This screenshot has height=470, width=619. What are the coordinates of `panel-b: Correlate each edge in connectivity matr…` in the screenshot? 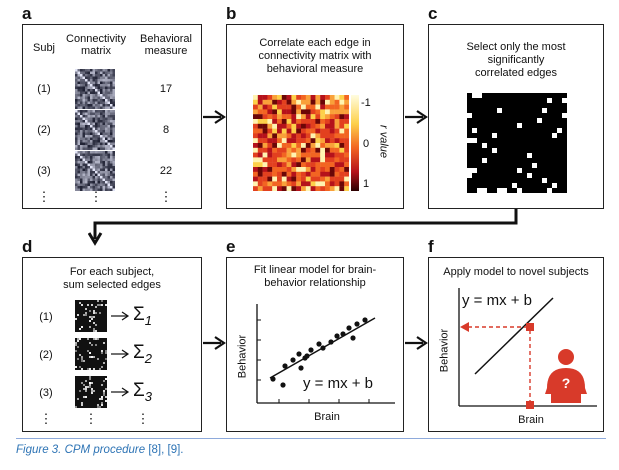 It's located at (315, 116).